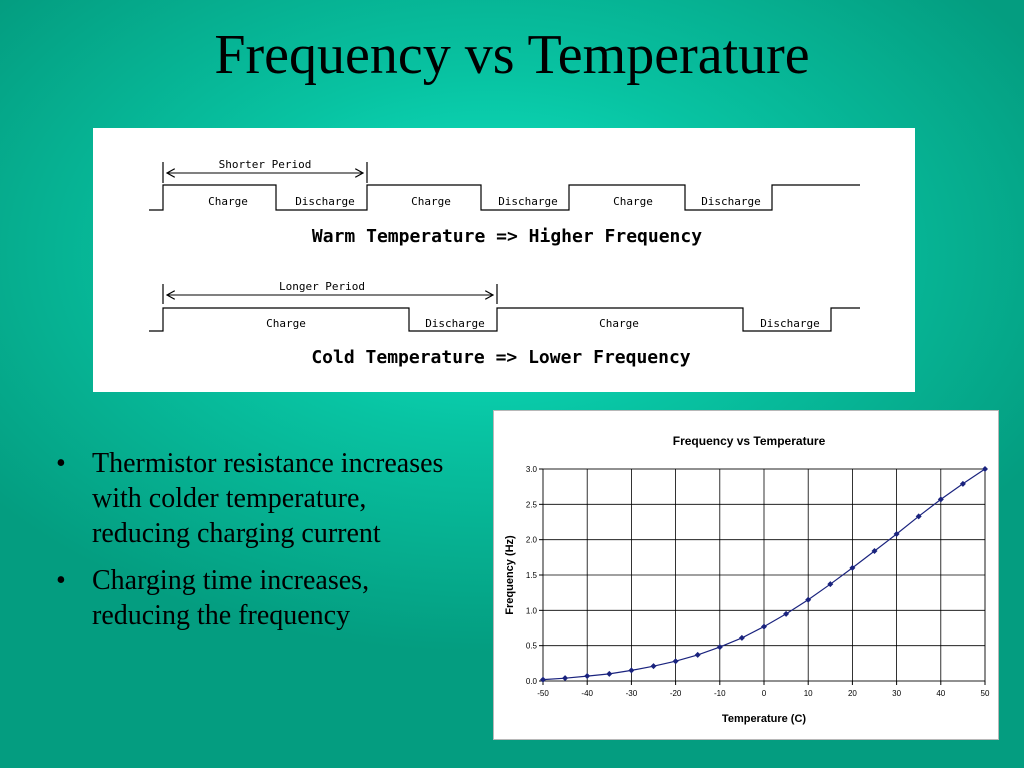 The image size is (1024, 768). What do you see at coordinates (532, 504) in the screenshot?
I see `y-tick-label: 2.5` at bounding box center [532, 504].